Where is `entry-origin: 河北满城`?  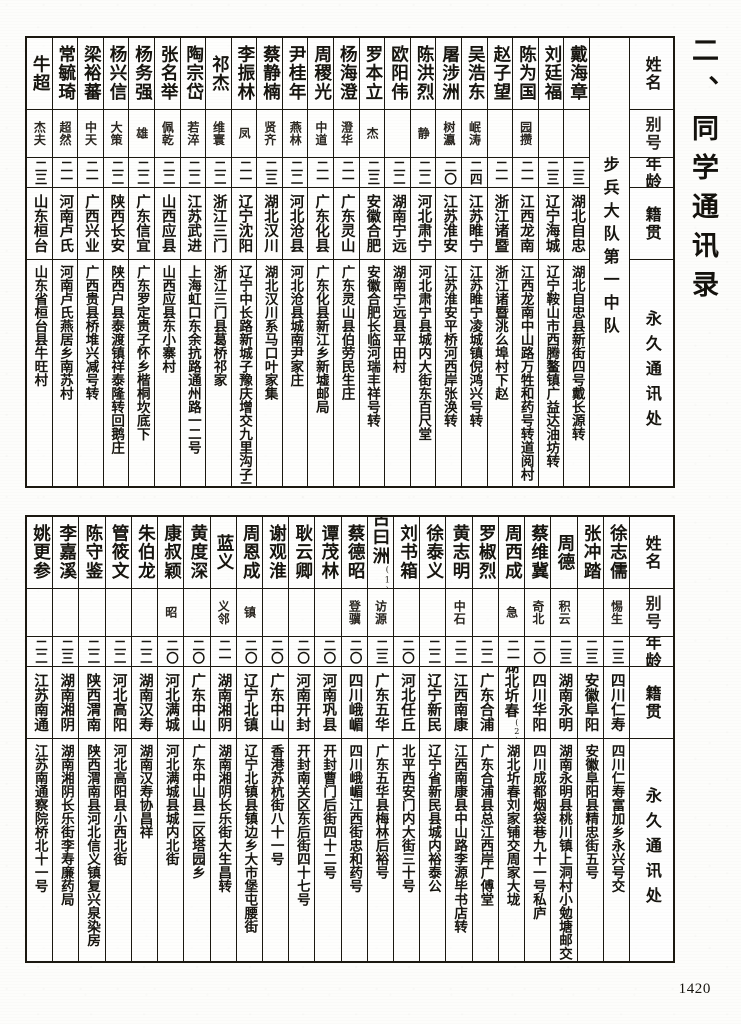
entry-origin: 河北满城 is located at coordinates (171, 703).